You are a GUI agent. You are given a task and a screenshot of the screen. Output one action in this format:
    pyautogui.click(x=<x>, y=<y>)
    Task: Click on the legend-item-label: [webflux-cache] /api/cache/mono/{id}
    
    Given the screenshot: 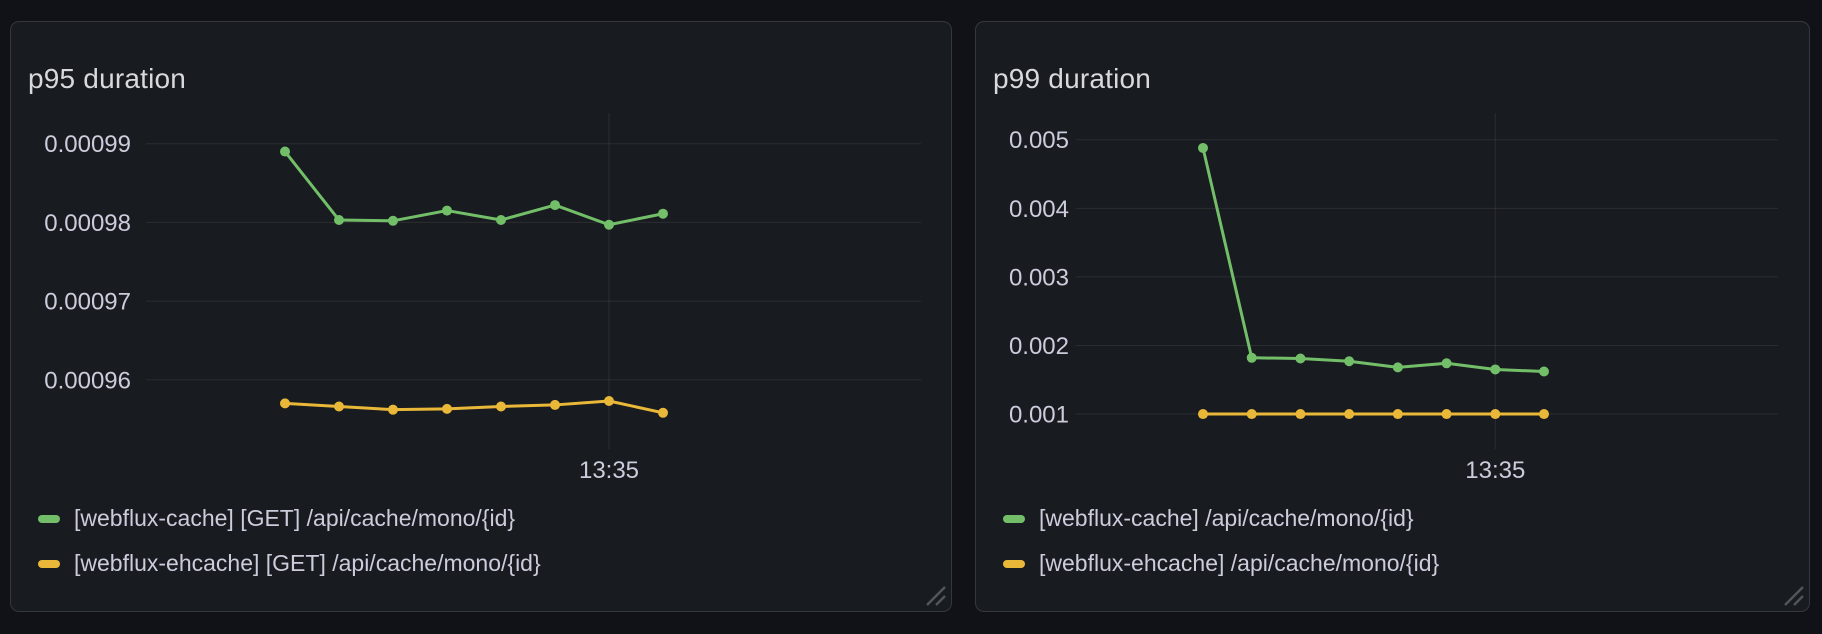 What is the action you would take?
    pyautogui.click(x=1226, y=518)
    